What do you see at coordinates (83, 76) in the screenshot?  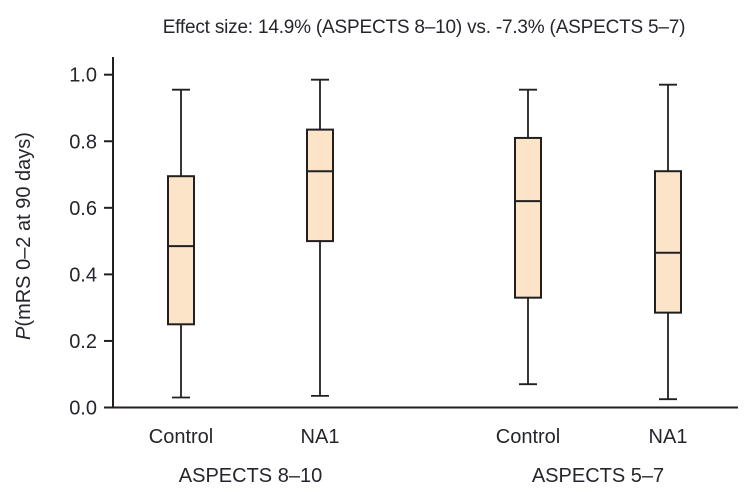 I see `y-tick-label: 1.0` at bounding box center [83, 76].